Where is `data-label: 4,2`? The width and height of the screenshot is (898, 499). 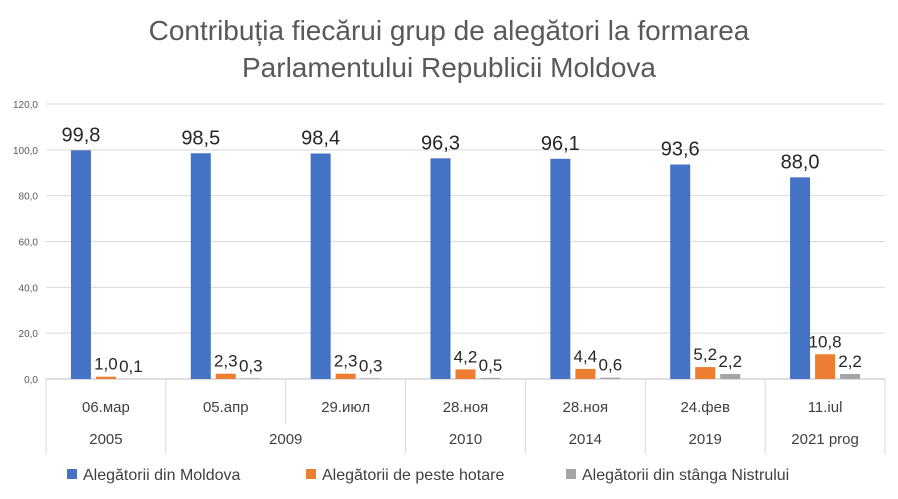 data-label: 4,2 is located at coordinates (466, 356).